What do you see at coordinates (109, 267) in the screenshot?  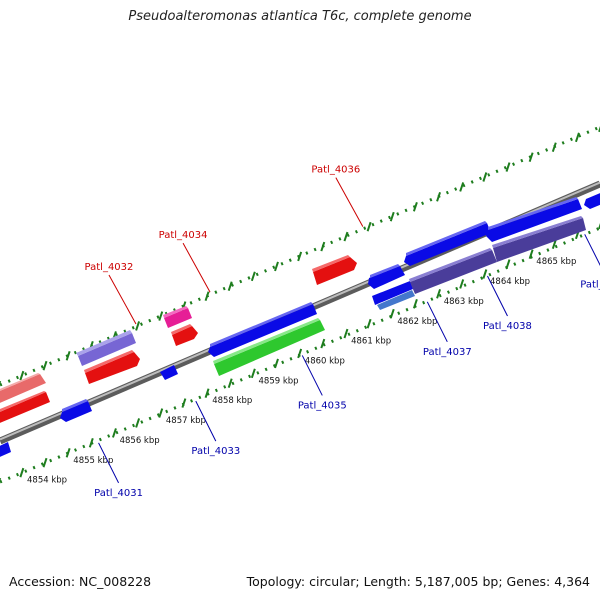 I see `gene-label-patl-4032: Patl_4032` at bounding box center [109, 267].